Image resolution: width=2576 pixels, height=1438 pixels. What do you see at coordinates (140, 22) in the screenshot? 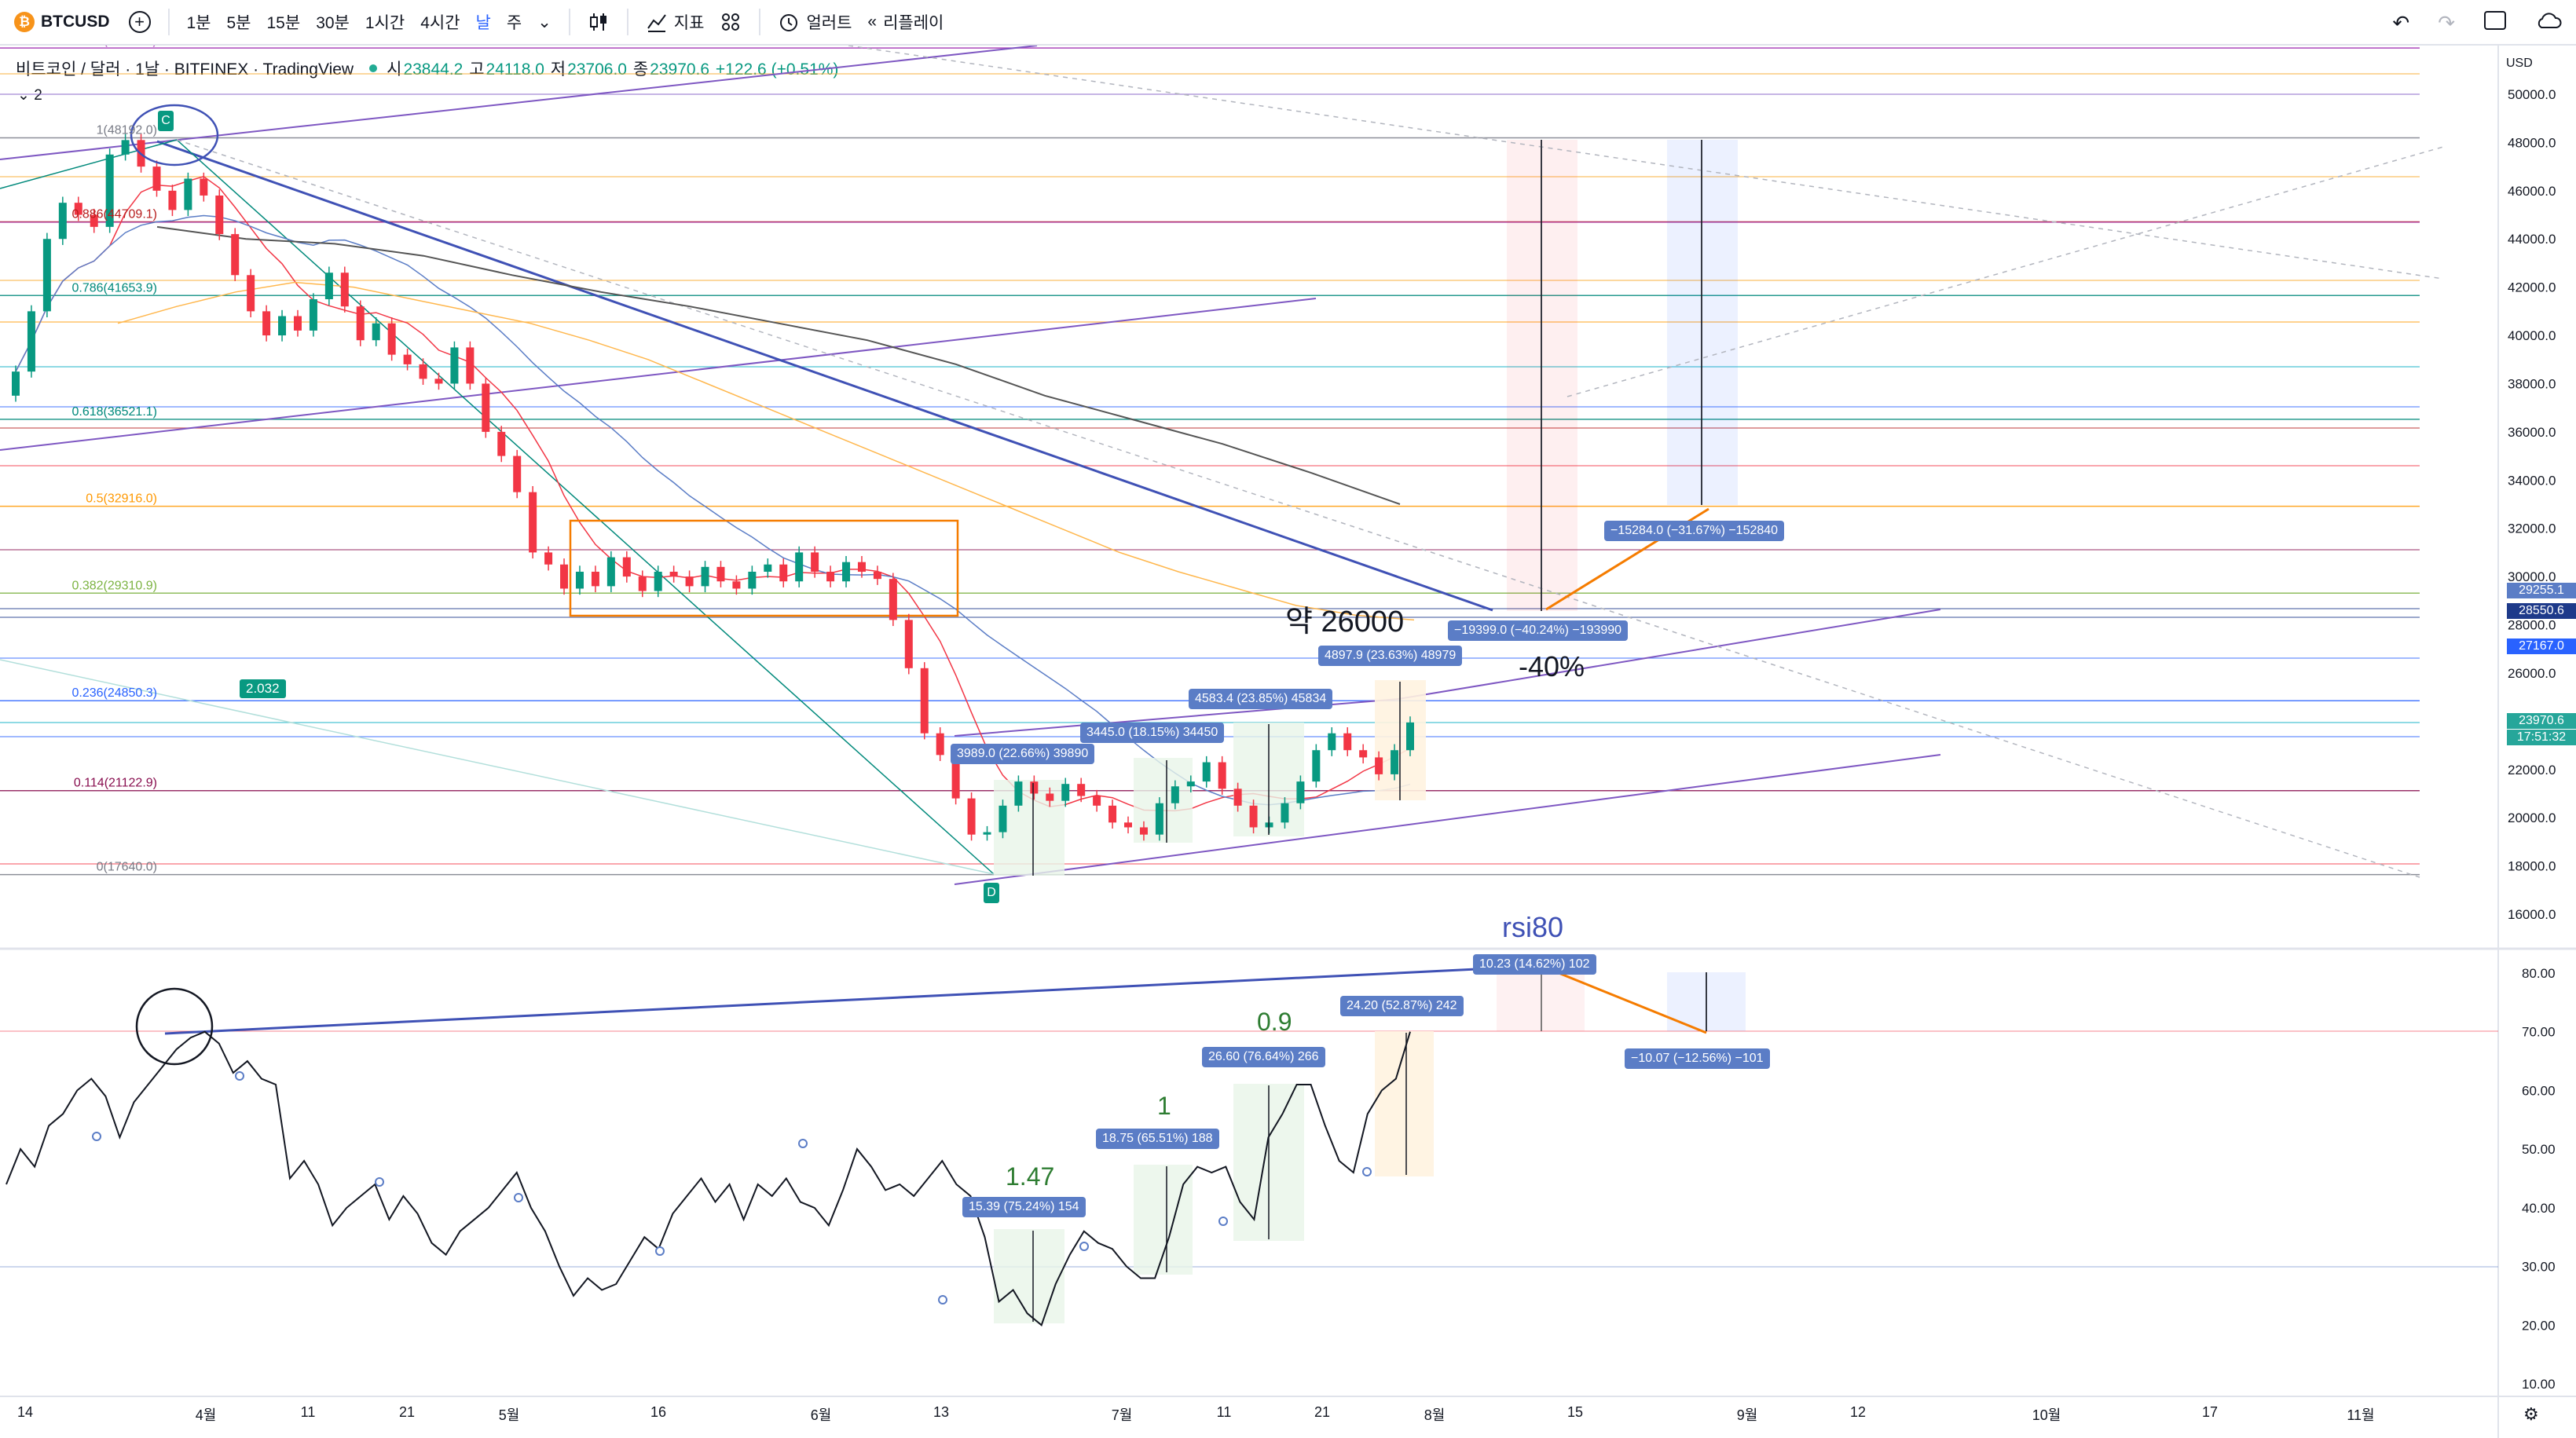
I see `compare-button: +` at bounding box center [140, 22].